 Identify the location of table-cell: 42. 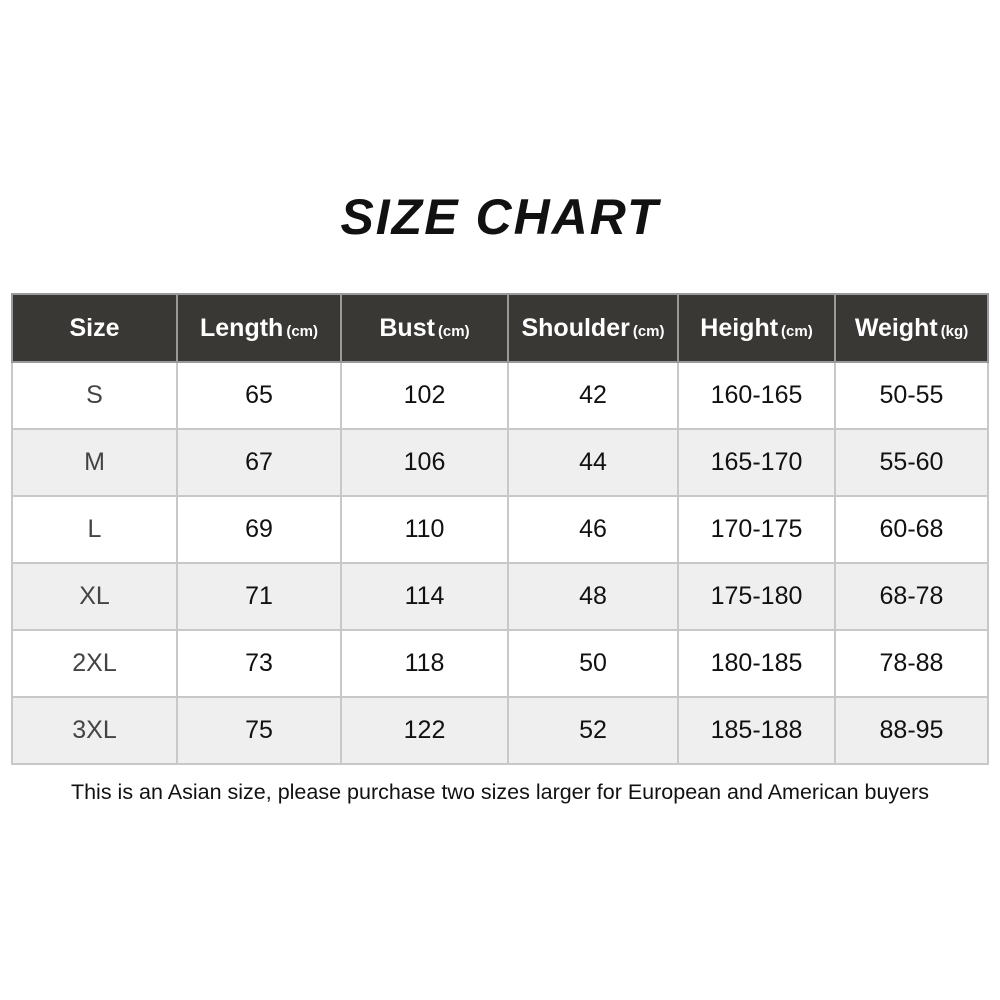
(593, 395).